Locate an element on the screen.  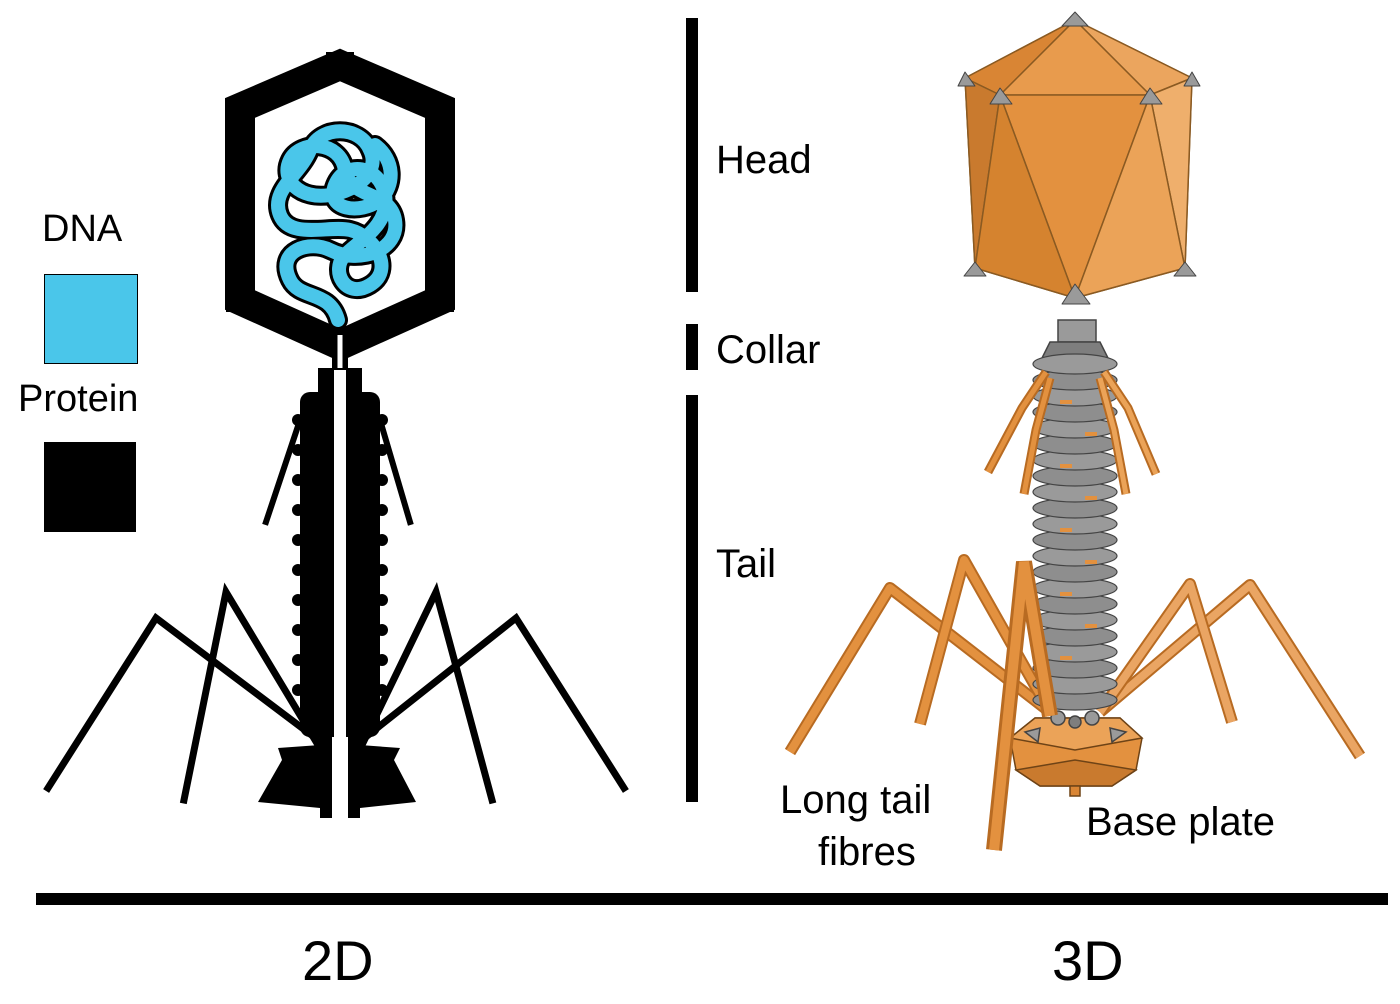
label-tail: Tail is located at coordinates (746, 564).